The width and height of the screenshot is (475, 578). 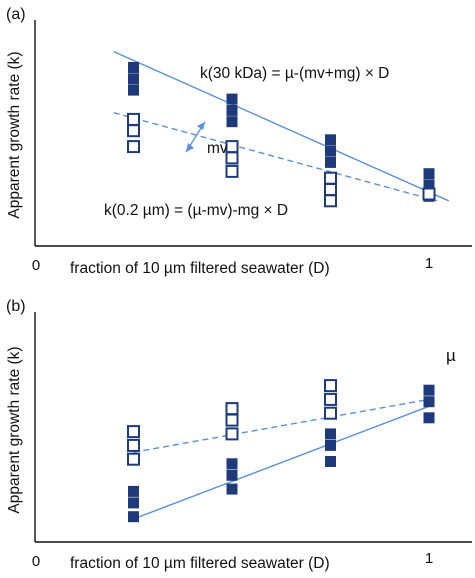 I want to click on y-axis-label-a: Apparent growth rate (k), so click(x=14, y=134).